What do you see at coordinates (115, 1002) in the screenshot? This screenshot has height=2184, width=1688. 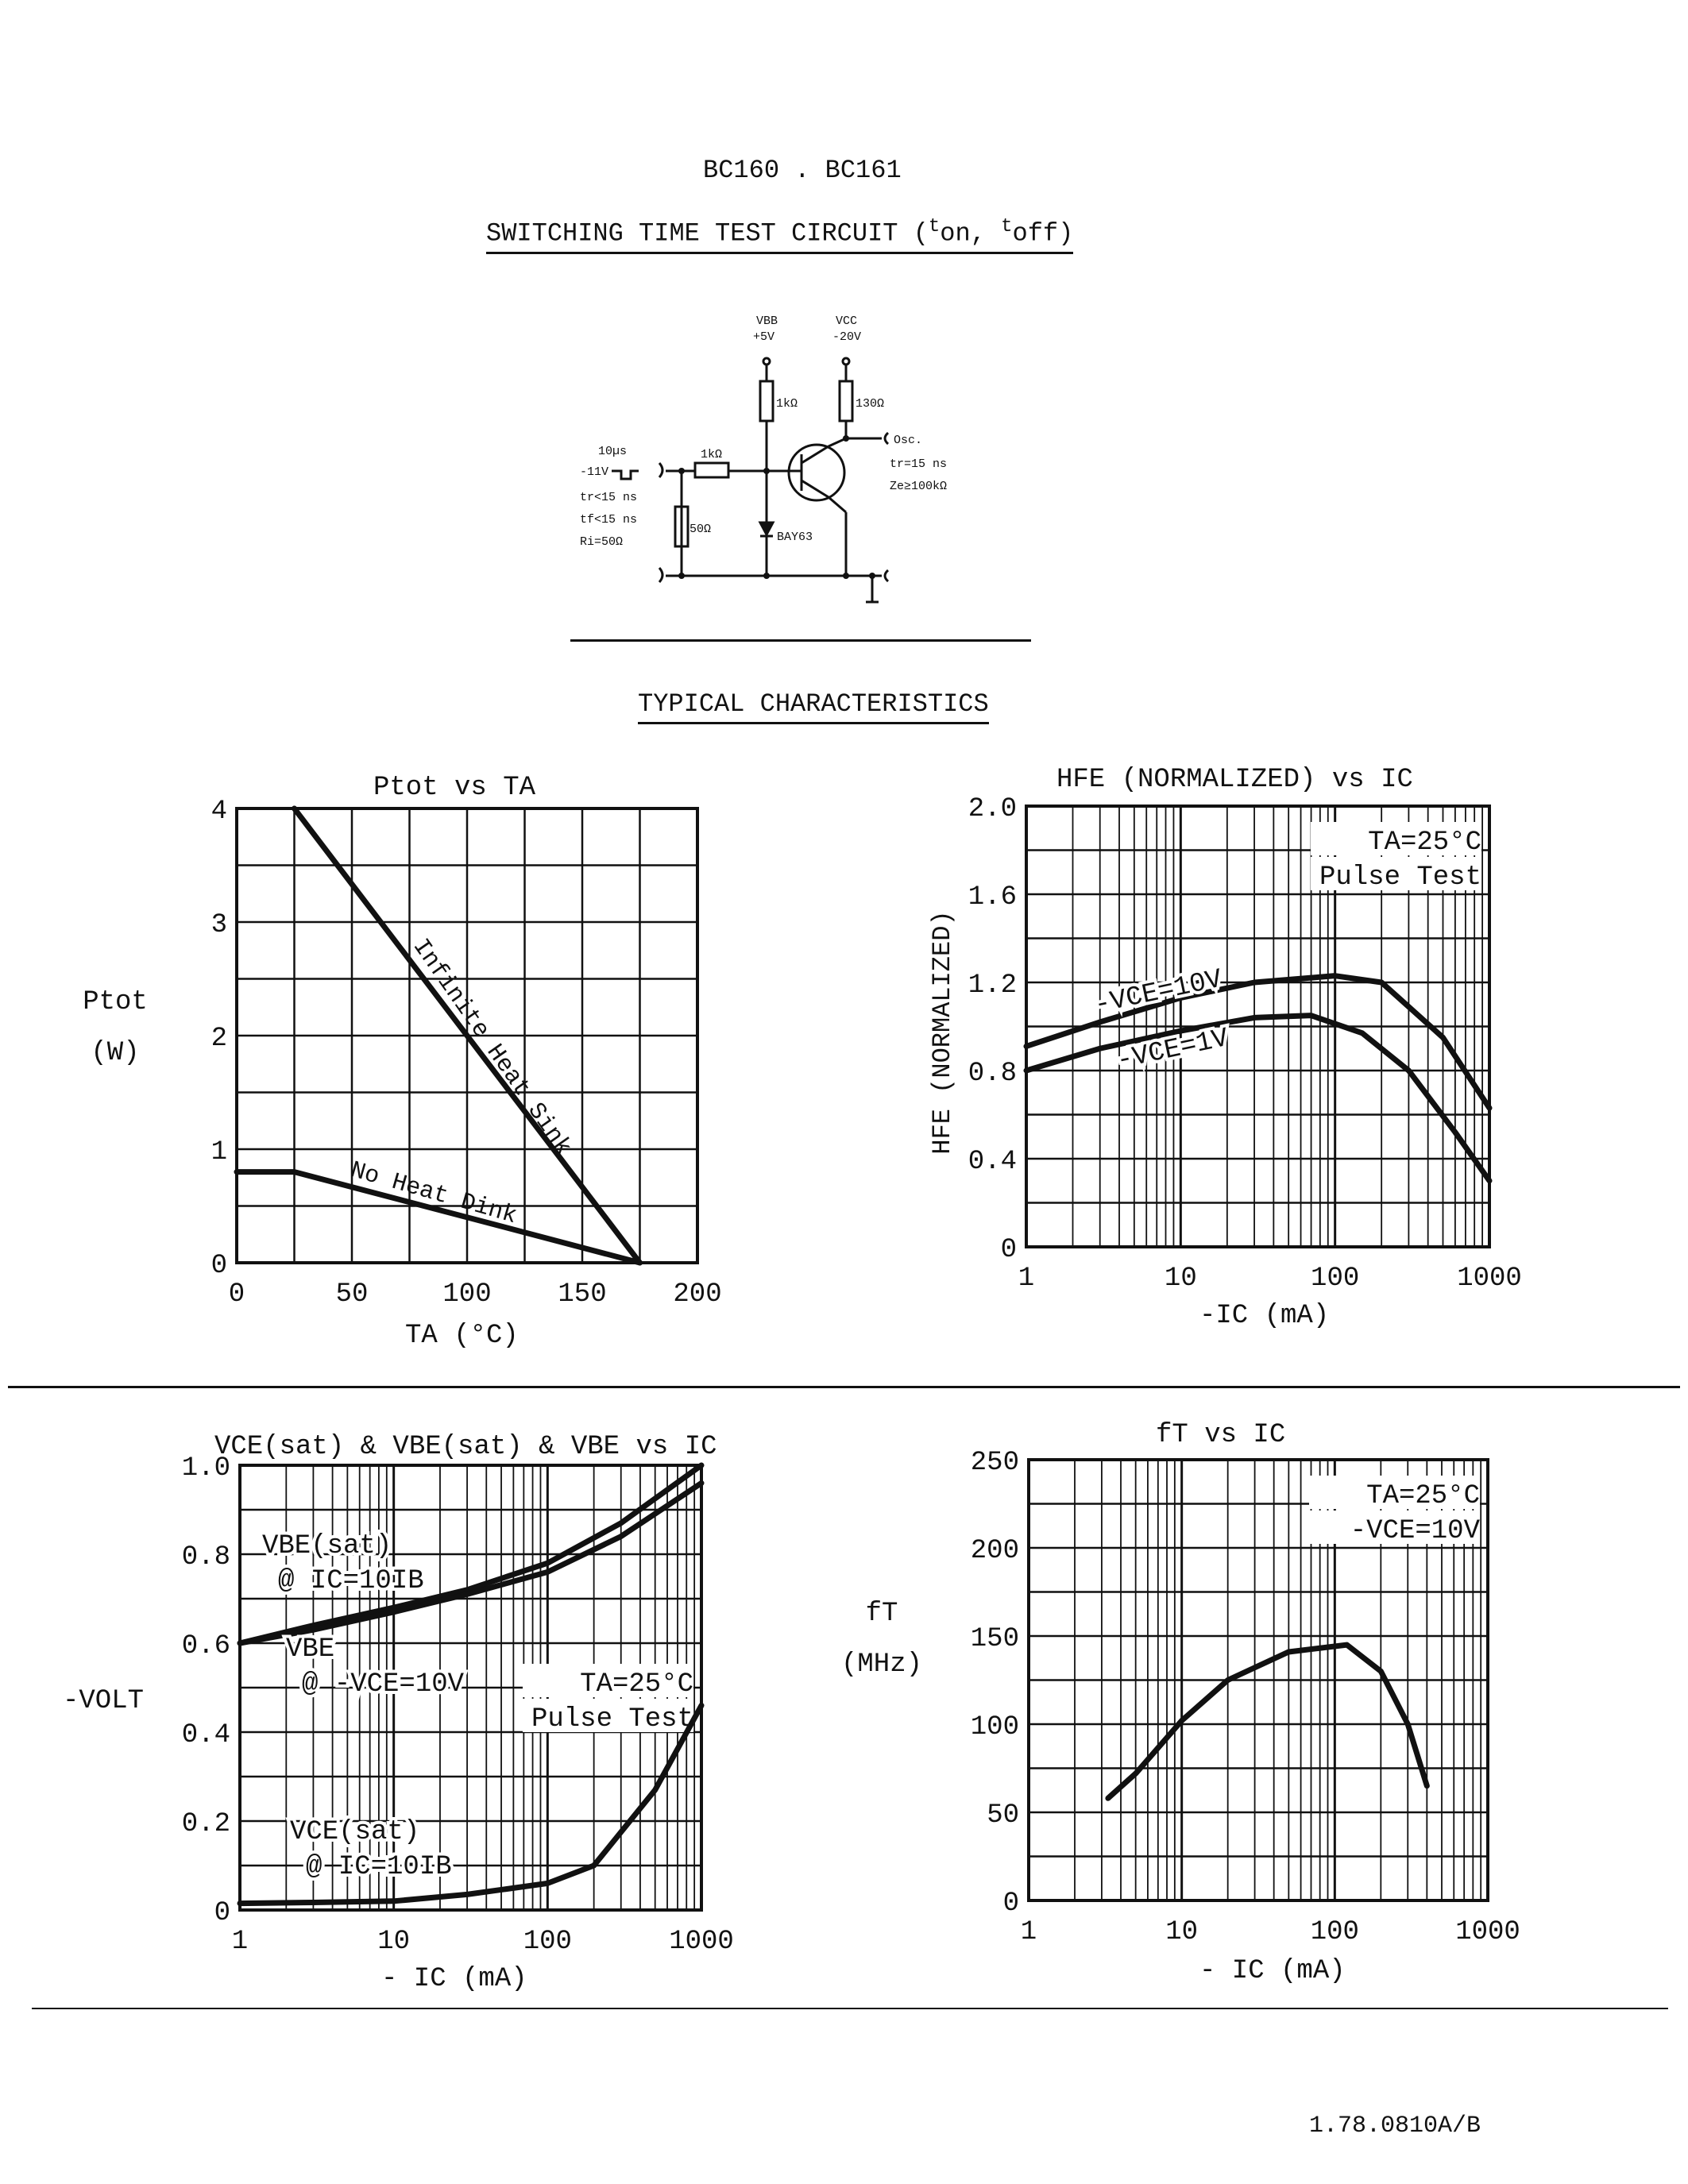 I see `y-axis-label: Ptot` at bounding box center [115, 1002].